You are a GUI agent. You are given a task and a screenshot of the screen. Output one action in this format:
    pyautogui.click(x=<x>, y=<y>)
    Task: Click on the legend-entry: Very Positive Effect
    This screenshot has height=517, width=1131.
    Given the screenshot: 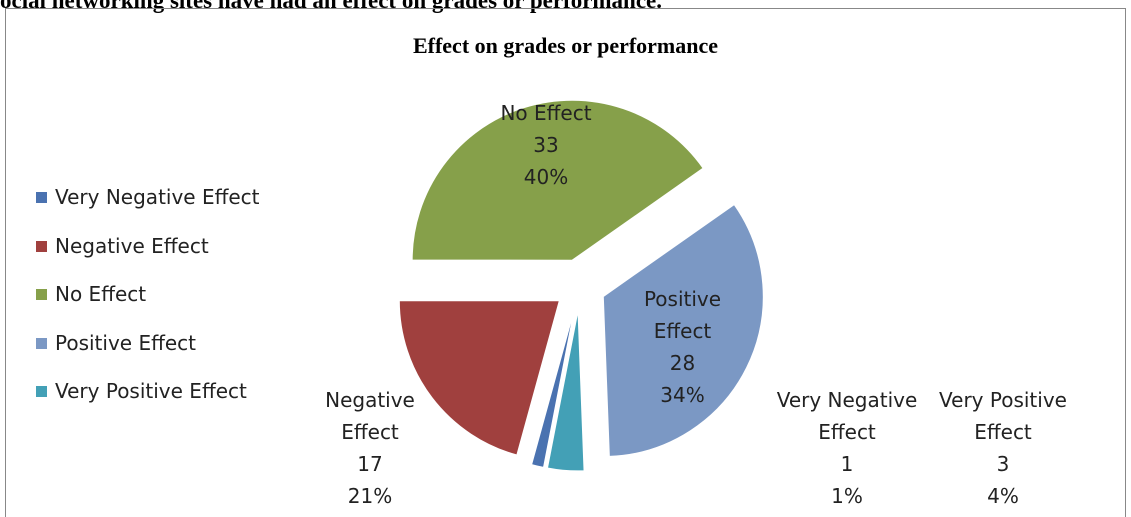 What is the action you would take?
    pyautogui.click(x=141, y=391)
    